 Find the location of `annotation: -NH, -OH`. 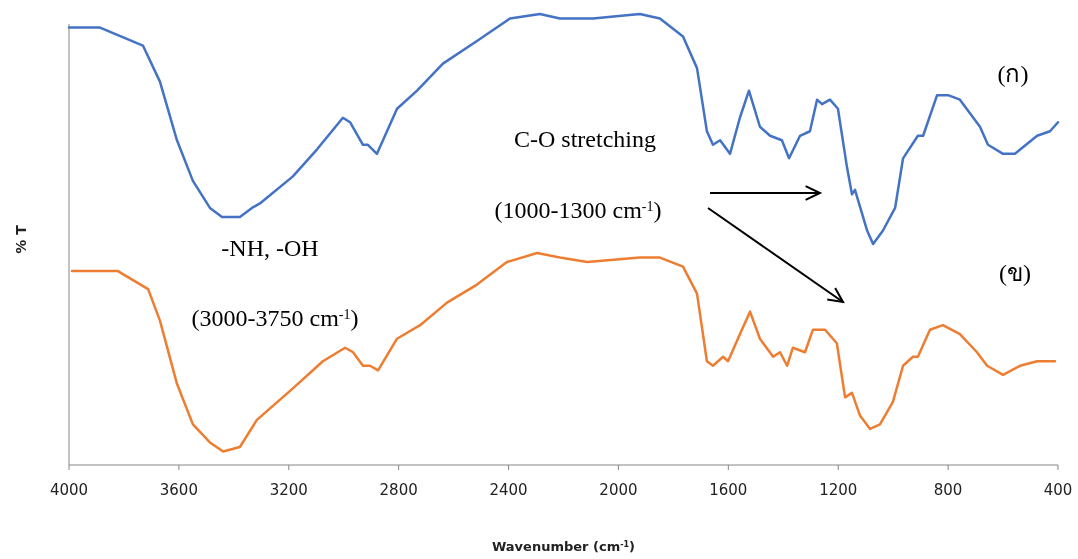

annotation: -NH, -OH is located at coordinates (270, 248).